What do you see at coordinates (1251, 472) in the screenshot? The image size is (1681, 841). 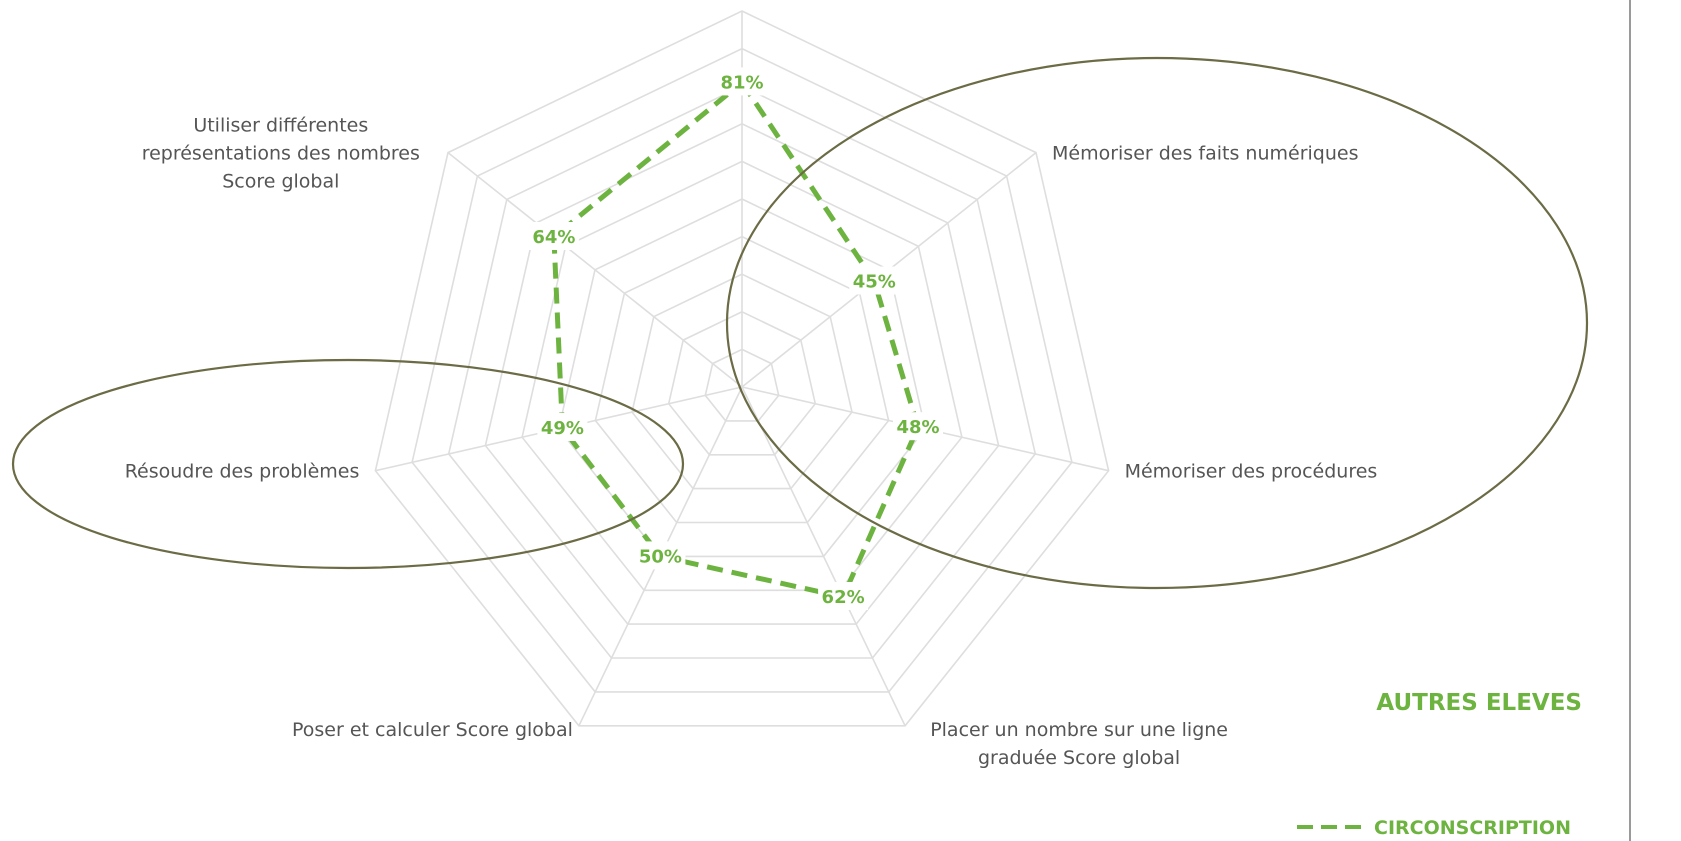 I see `axis-label: Mémoriser des procédures` at bounding box center [1251, 472].